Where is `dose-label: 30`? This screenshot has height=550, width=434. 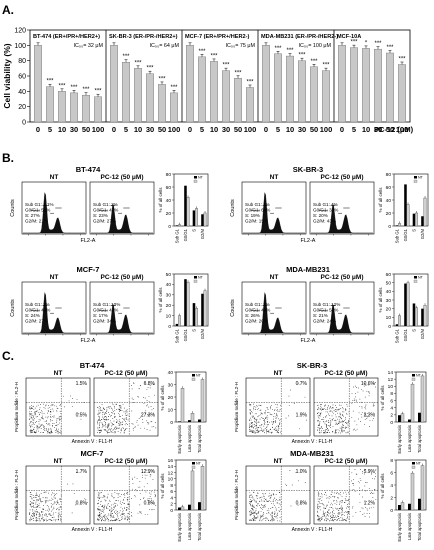
dose-label: 30 is located at coordinates (302, 129).